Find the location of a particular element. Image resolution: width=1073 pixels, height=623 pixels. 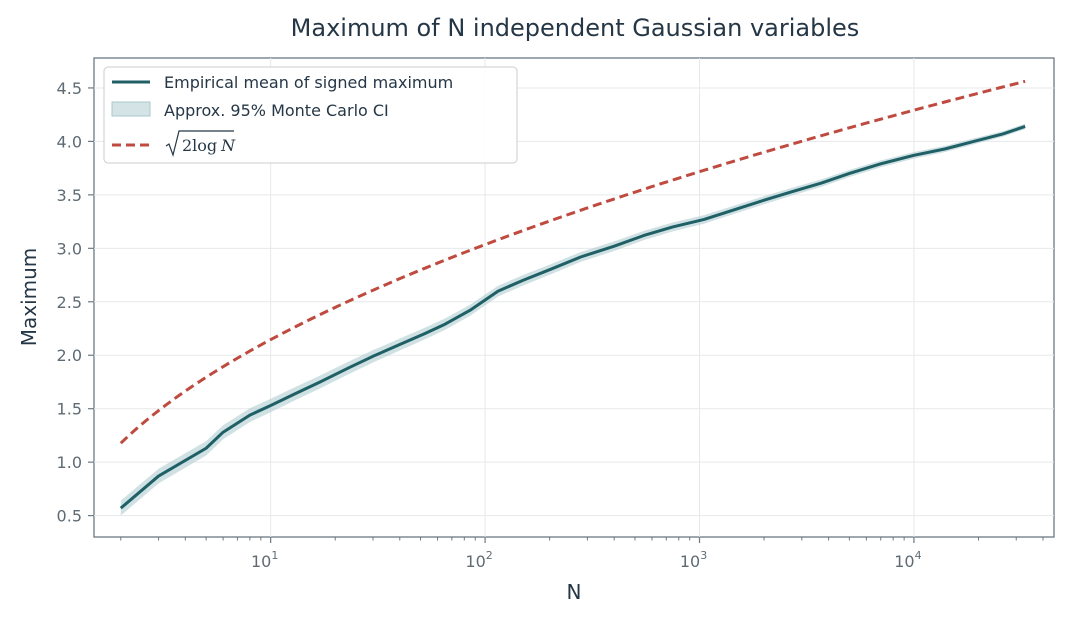

y-tick-label: 2.0 is located at coordinates (69, 355).